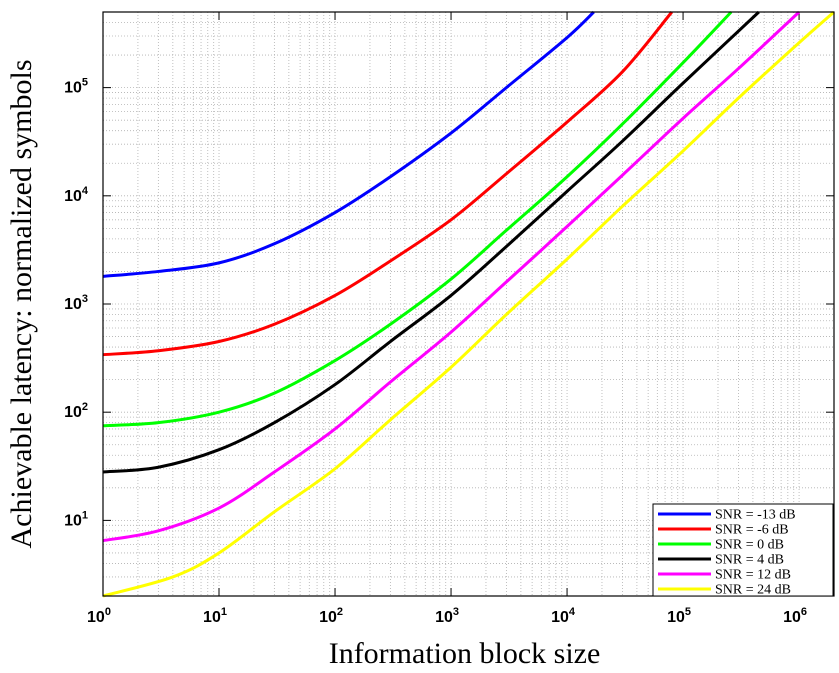 This screenshot has width=839, height=673. I want to click on legend-label-1: SNR = -6 dB, so click(752, 530).